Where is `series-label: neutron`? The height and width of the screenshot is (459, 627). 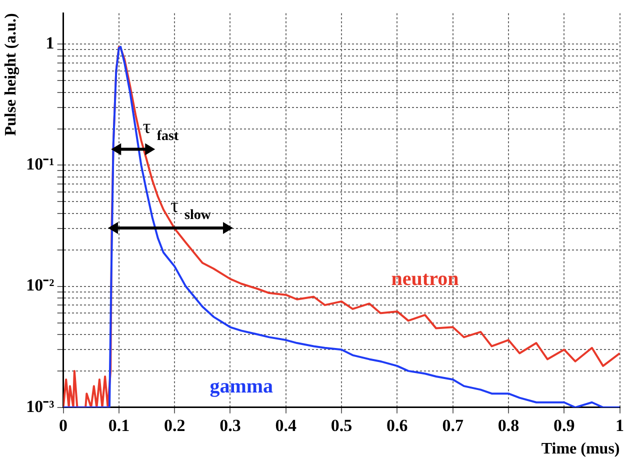 series-label: neutron is located at coordinates (425, 279).